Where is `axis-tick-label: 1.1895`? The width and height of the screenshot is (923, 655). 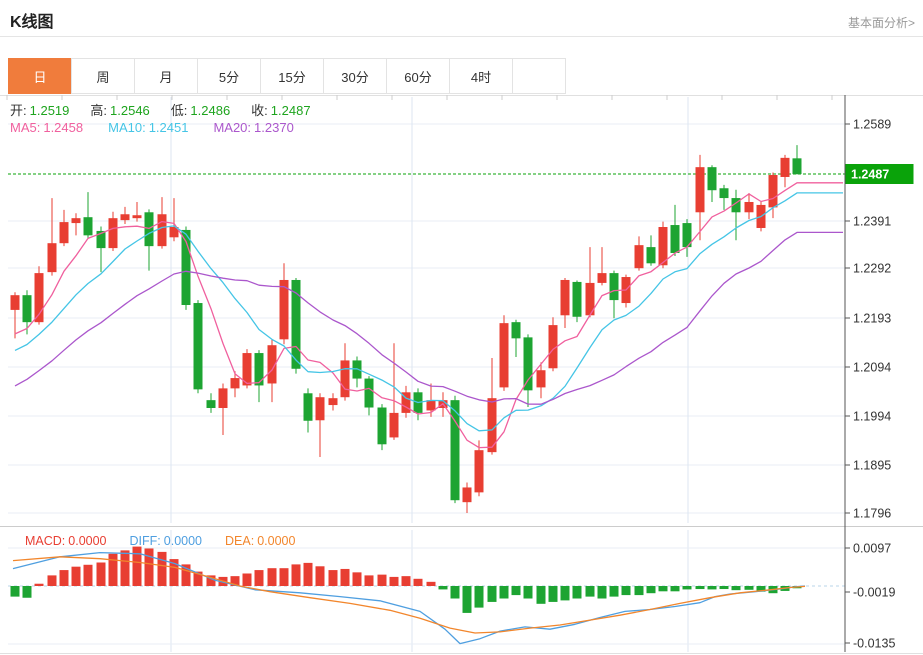 axis-tick-label: 1.1895 is located at coordinates (872, 466).